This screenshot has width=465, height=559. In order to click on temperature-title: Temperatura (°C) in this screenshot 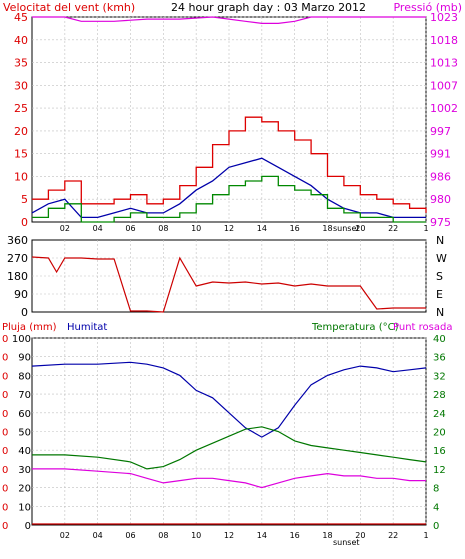, I will do `click(355, 327)`.